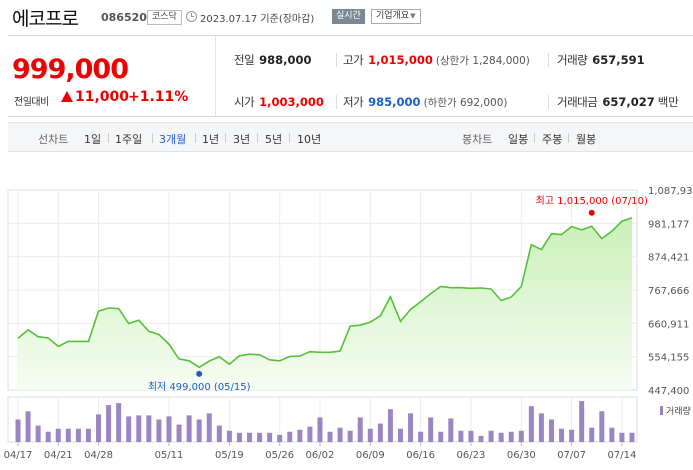 The width and height of the screenshot is (693, 470). I want to click on x-tick-label: 06/30, so click(521, 455).